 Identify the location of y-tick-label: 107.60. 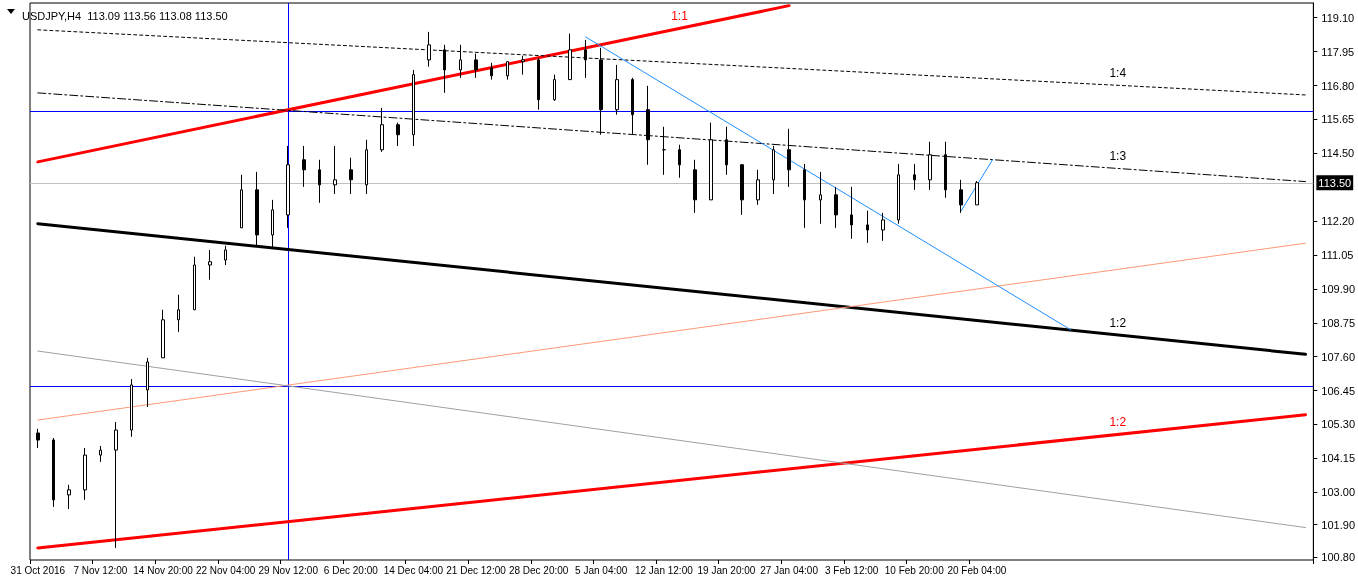
(1338, 356).